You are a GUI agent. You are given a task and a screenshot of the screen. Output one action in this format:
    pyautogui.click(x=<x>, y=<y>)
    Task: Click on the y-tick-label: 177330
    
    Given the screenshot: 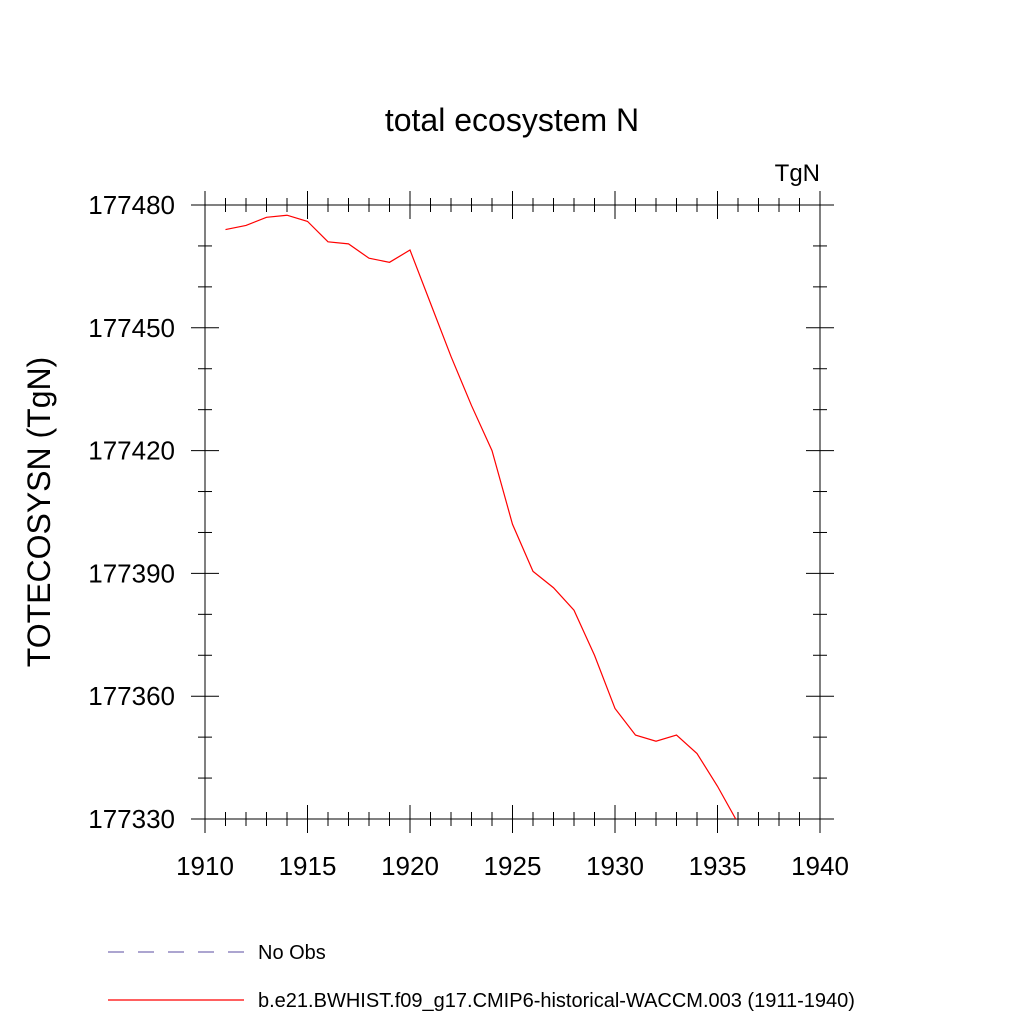 What is the action you would take?
    pyautogui.click(x=131, y=819)
    